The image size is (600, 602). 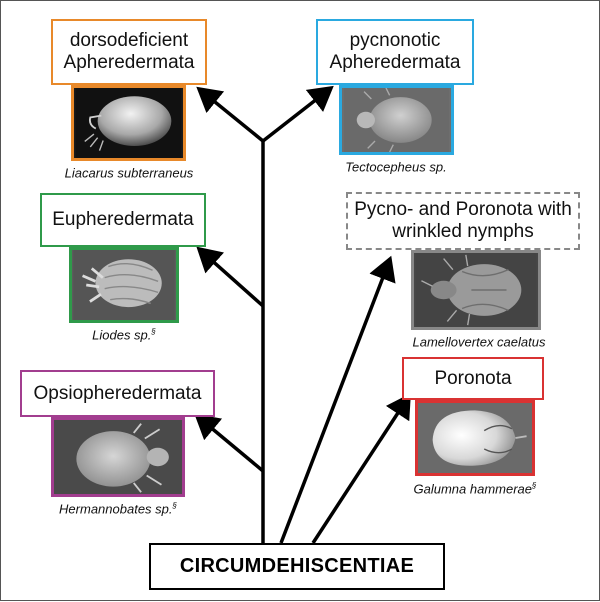 I want to click on group-label: Pycno- and Poronota with, so click(x=463, y=209).